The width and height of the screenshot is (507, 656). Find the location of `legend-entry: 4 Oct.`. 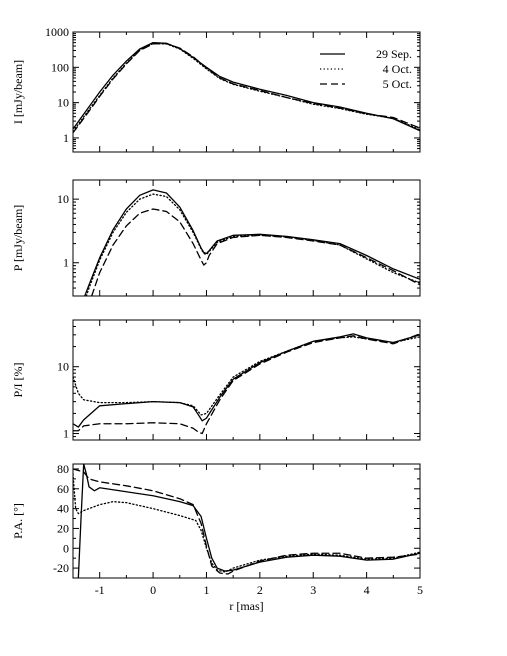

legend-entry: 4 Oct. is located at coordinates (397, 69).